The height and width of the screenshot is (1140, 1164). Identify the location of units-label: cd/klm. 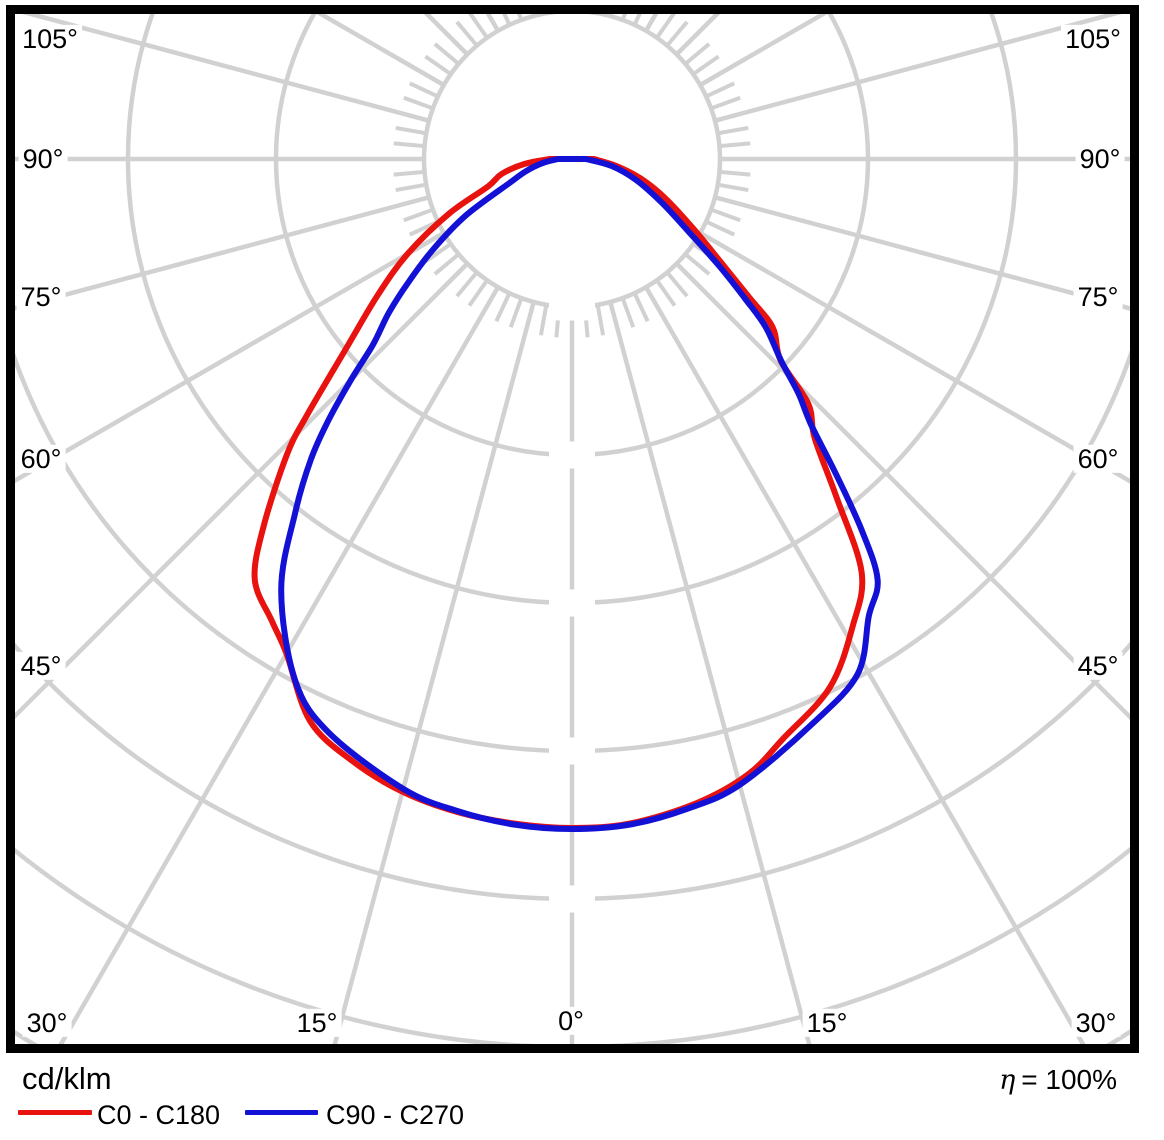
(67, 1078).